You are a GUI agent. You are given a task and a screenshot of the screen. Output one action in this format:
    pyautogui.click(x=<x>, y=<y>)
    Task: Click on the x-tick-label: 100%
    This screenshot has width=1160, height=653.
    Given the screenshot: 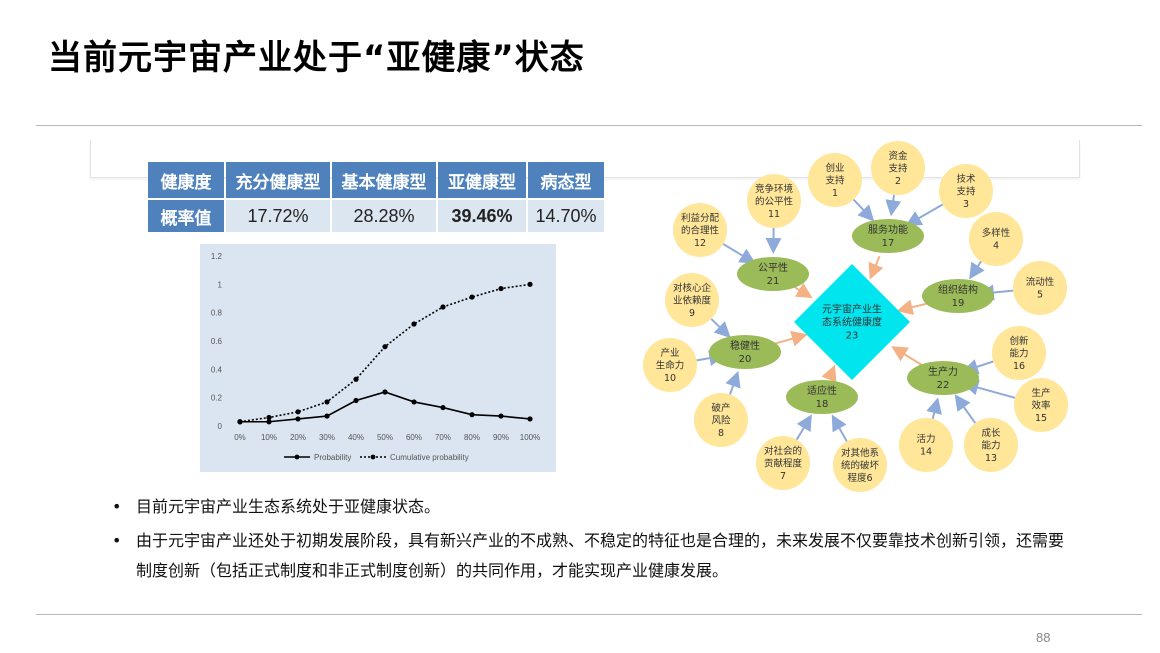 What is the action you would take?
    pyautogui.click(x=530, y=437)
    